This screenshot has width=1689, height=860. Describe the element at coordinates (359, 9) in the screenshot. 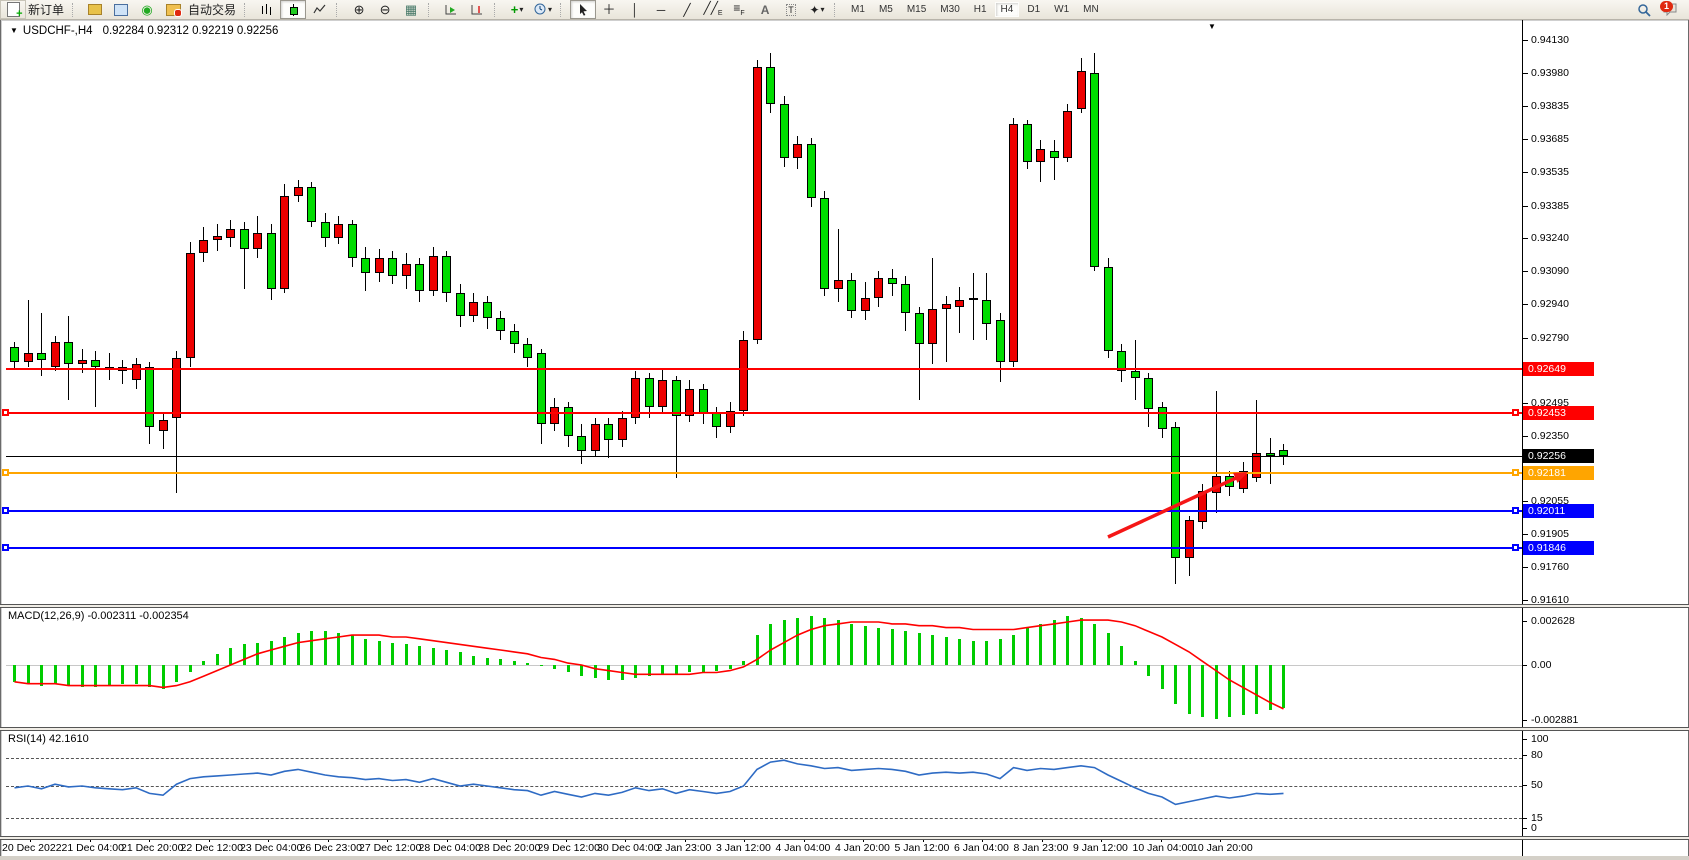

I see `zoom-in-button: ⊕` at that location.